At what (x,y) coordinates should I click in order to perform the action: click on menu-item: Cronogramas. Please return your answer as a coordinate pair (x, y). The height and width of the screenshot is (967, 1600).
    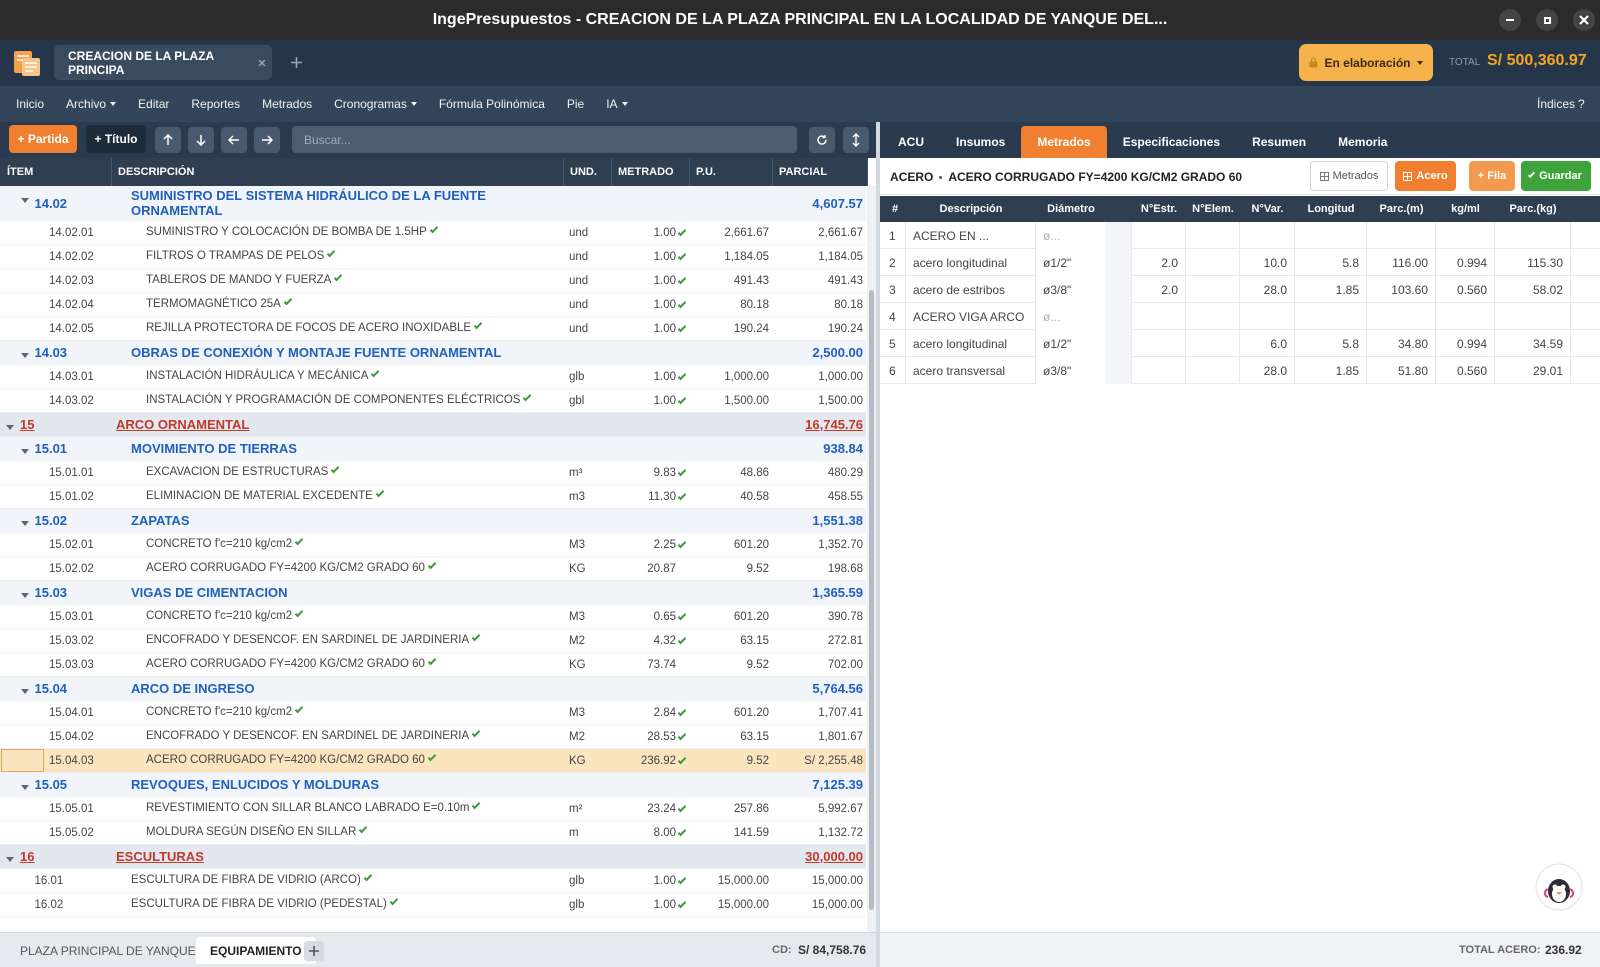
    Looking at the image, I should click on (375, 104).